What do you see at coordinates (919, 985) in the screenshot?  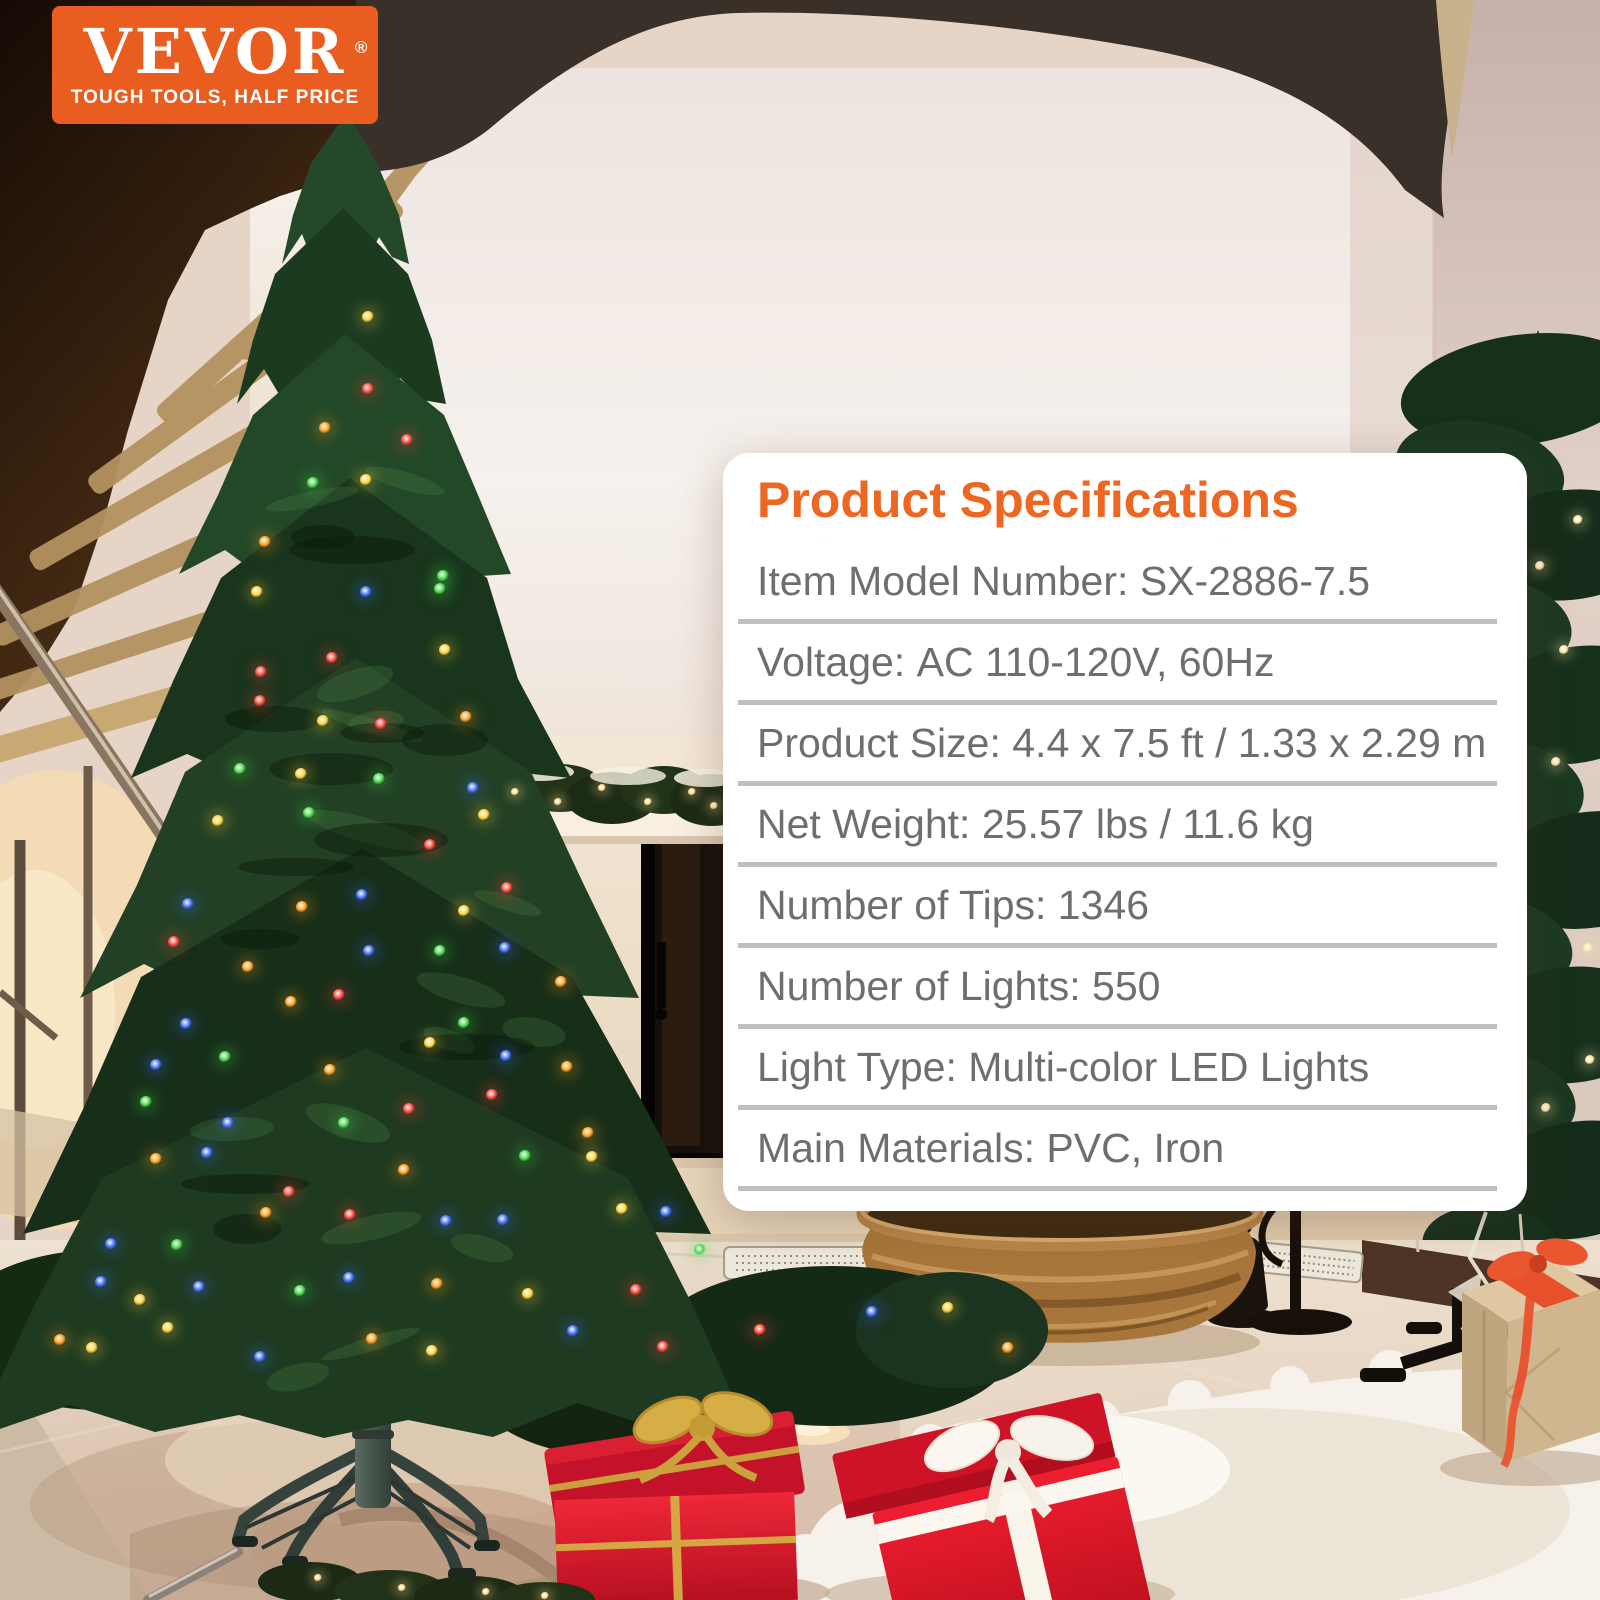 I see `spec-label: Number of Lights:` at bounding box center [919, 985].